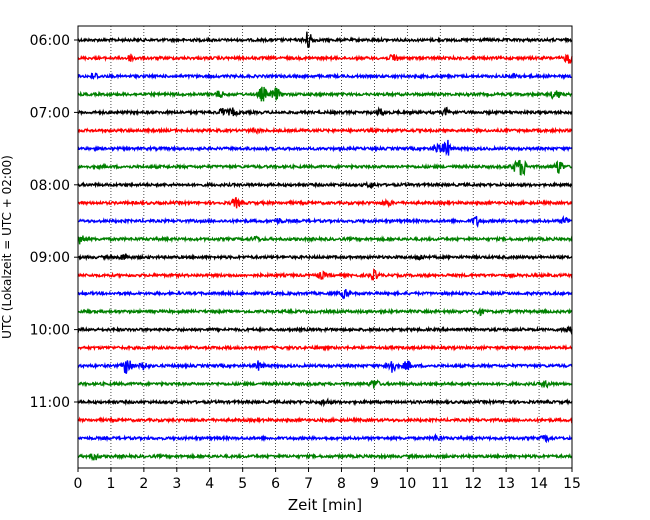  I want to click on x-axis-ticks: 0 1 2 3 4 5 6 7 8 9 10 11 12 13 14 15, so click(327, 480).